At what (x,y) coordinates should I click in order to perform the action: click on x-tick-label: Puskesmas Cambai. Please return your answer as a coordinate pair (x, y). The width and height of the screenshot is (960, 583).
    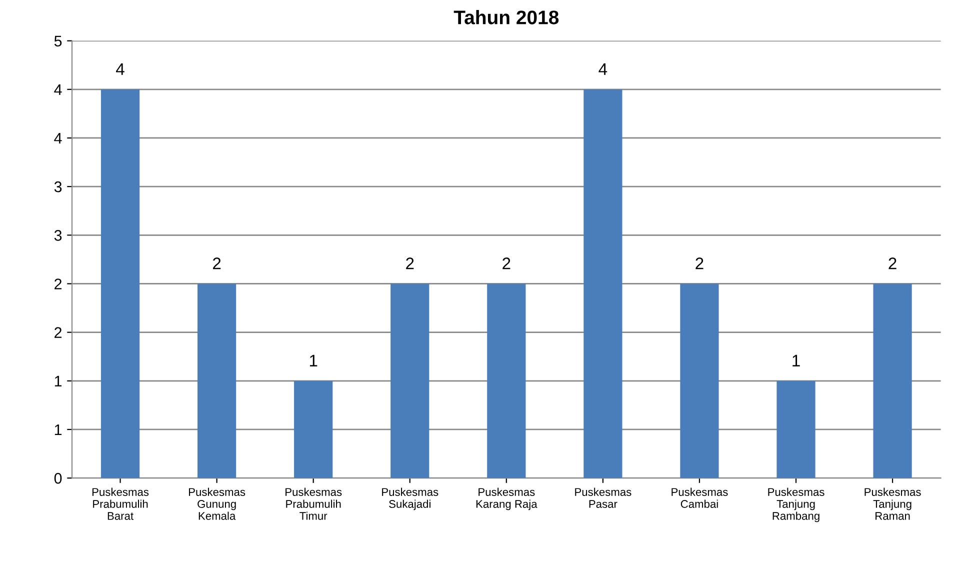
    Looking at the image, I should click on (700, 498).